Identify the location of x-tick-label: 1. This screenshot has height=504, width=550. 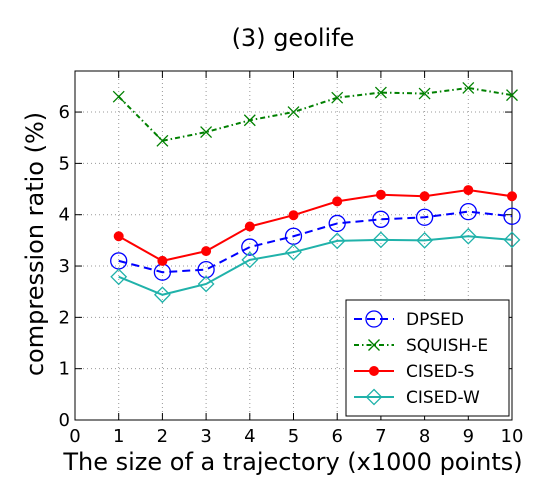
(118, 436).